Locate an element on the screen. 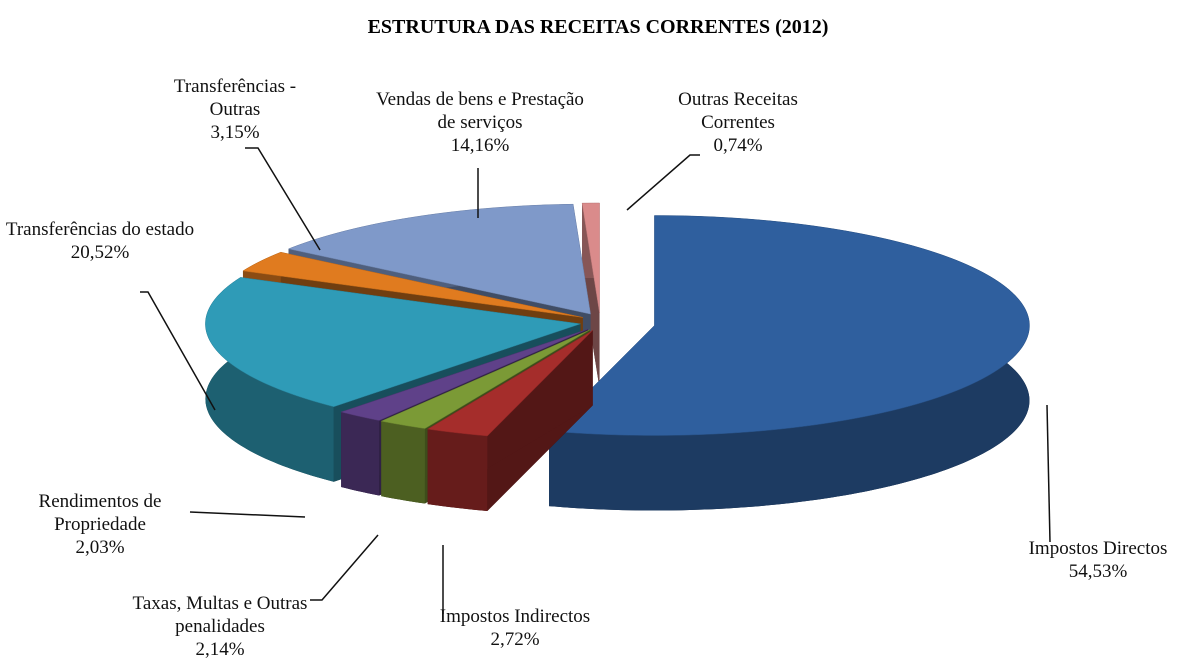  value-label: 20,52% is located at coordinates (100, 252).